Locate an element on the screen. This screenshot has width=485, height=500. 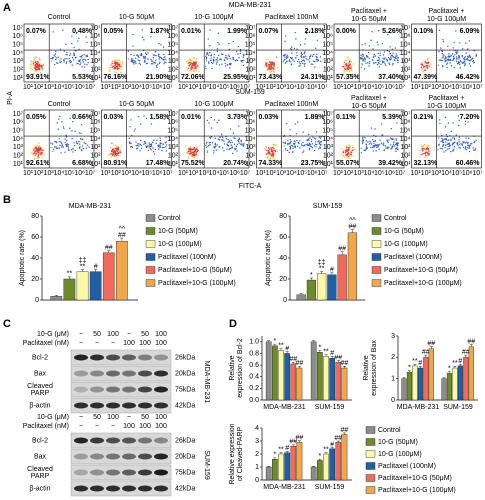
y-tick-label: 60 is located at coordinates (283, 237).